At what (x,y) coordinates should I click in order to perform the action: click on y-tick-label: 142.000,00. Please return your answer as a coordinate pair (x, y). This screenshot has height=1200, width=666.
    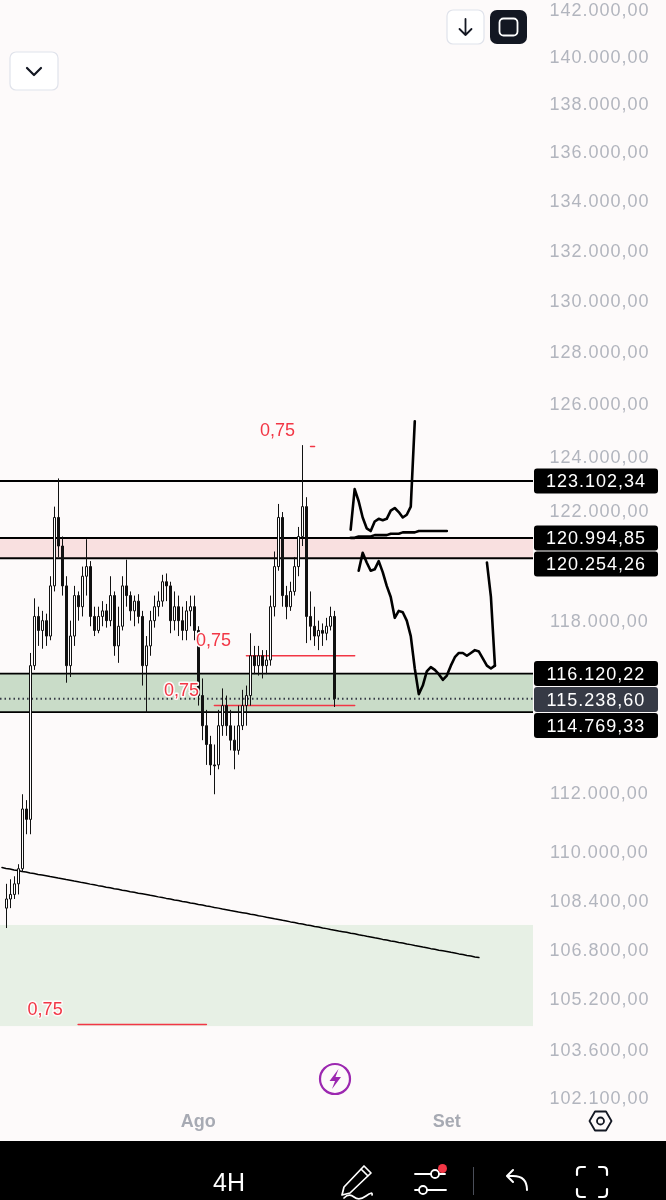
    Looking at the image, I should click on (599, 10).